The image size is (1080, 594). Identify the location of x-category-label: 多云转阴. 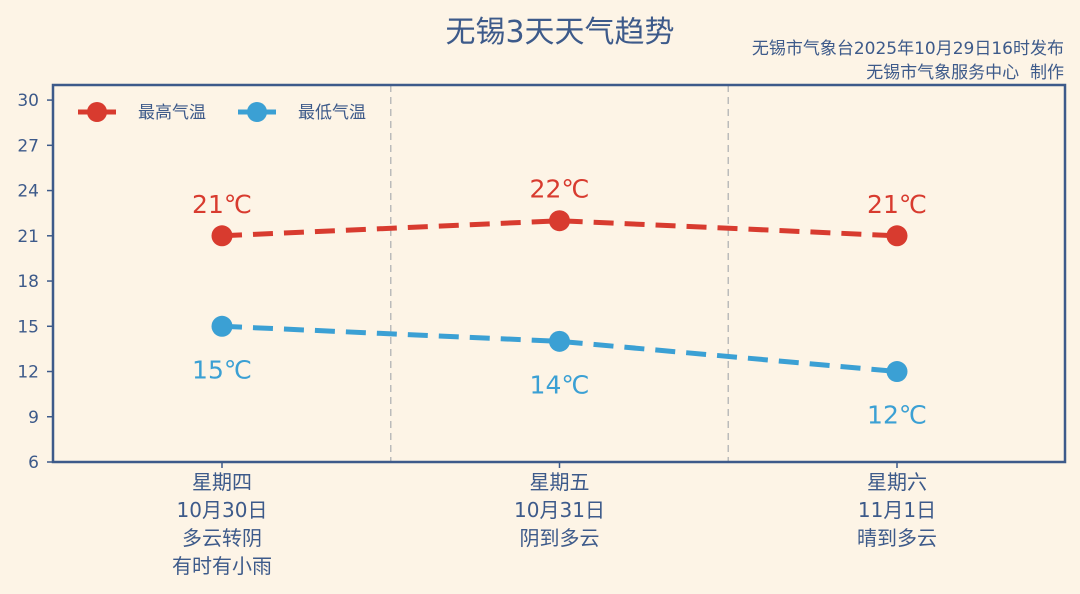
(222, 538).